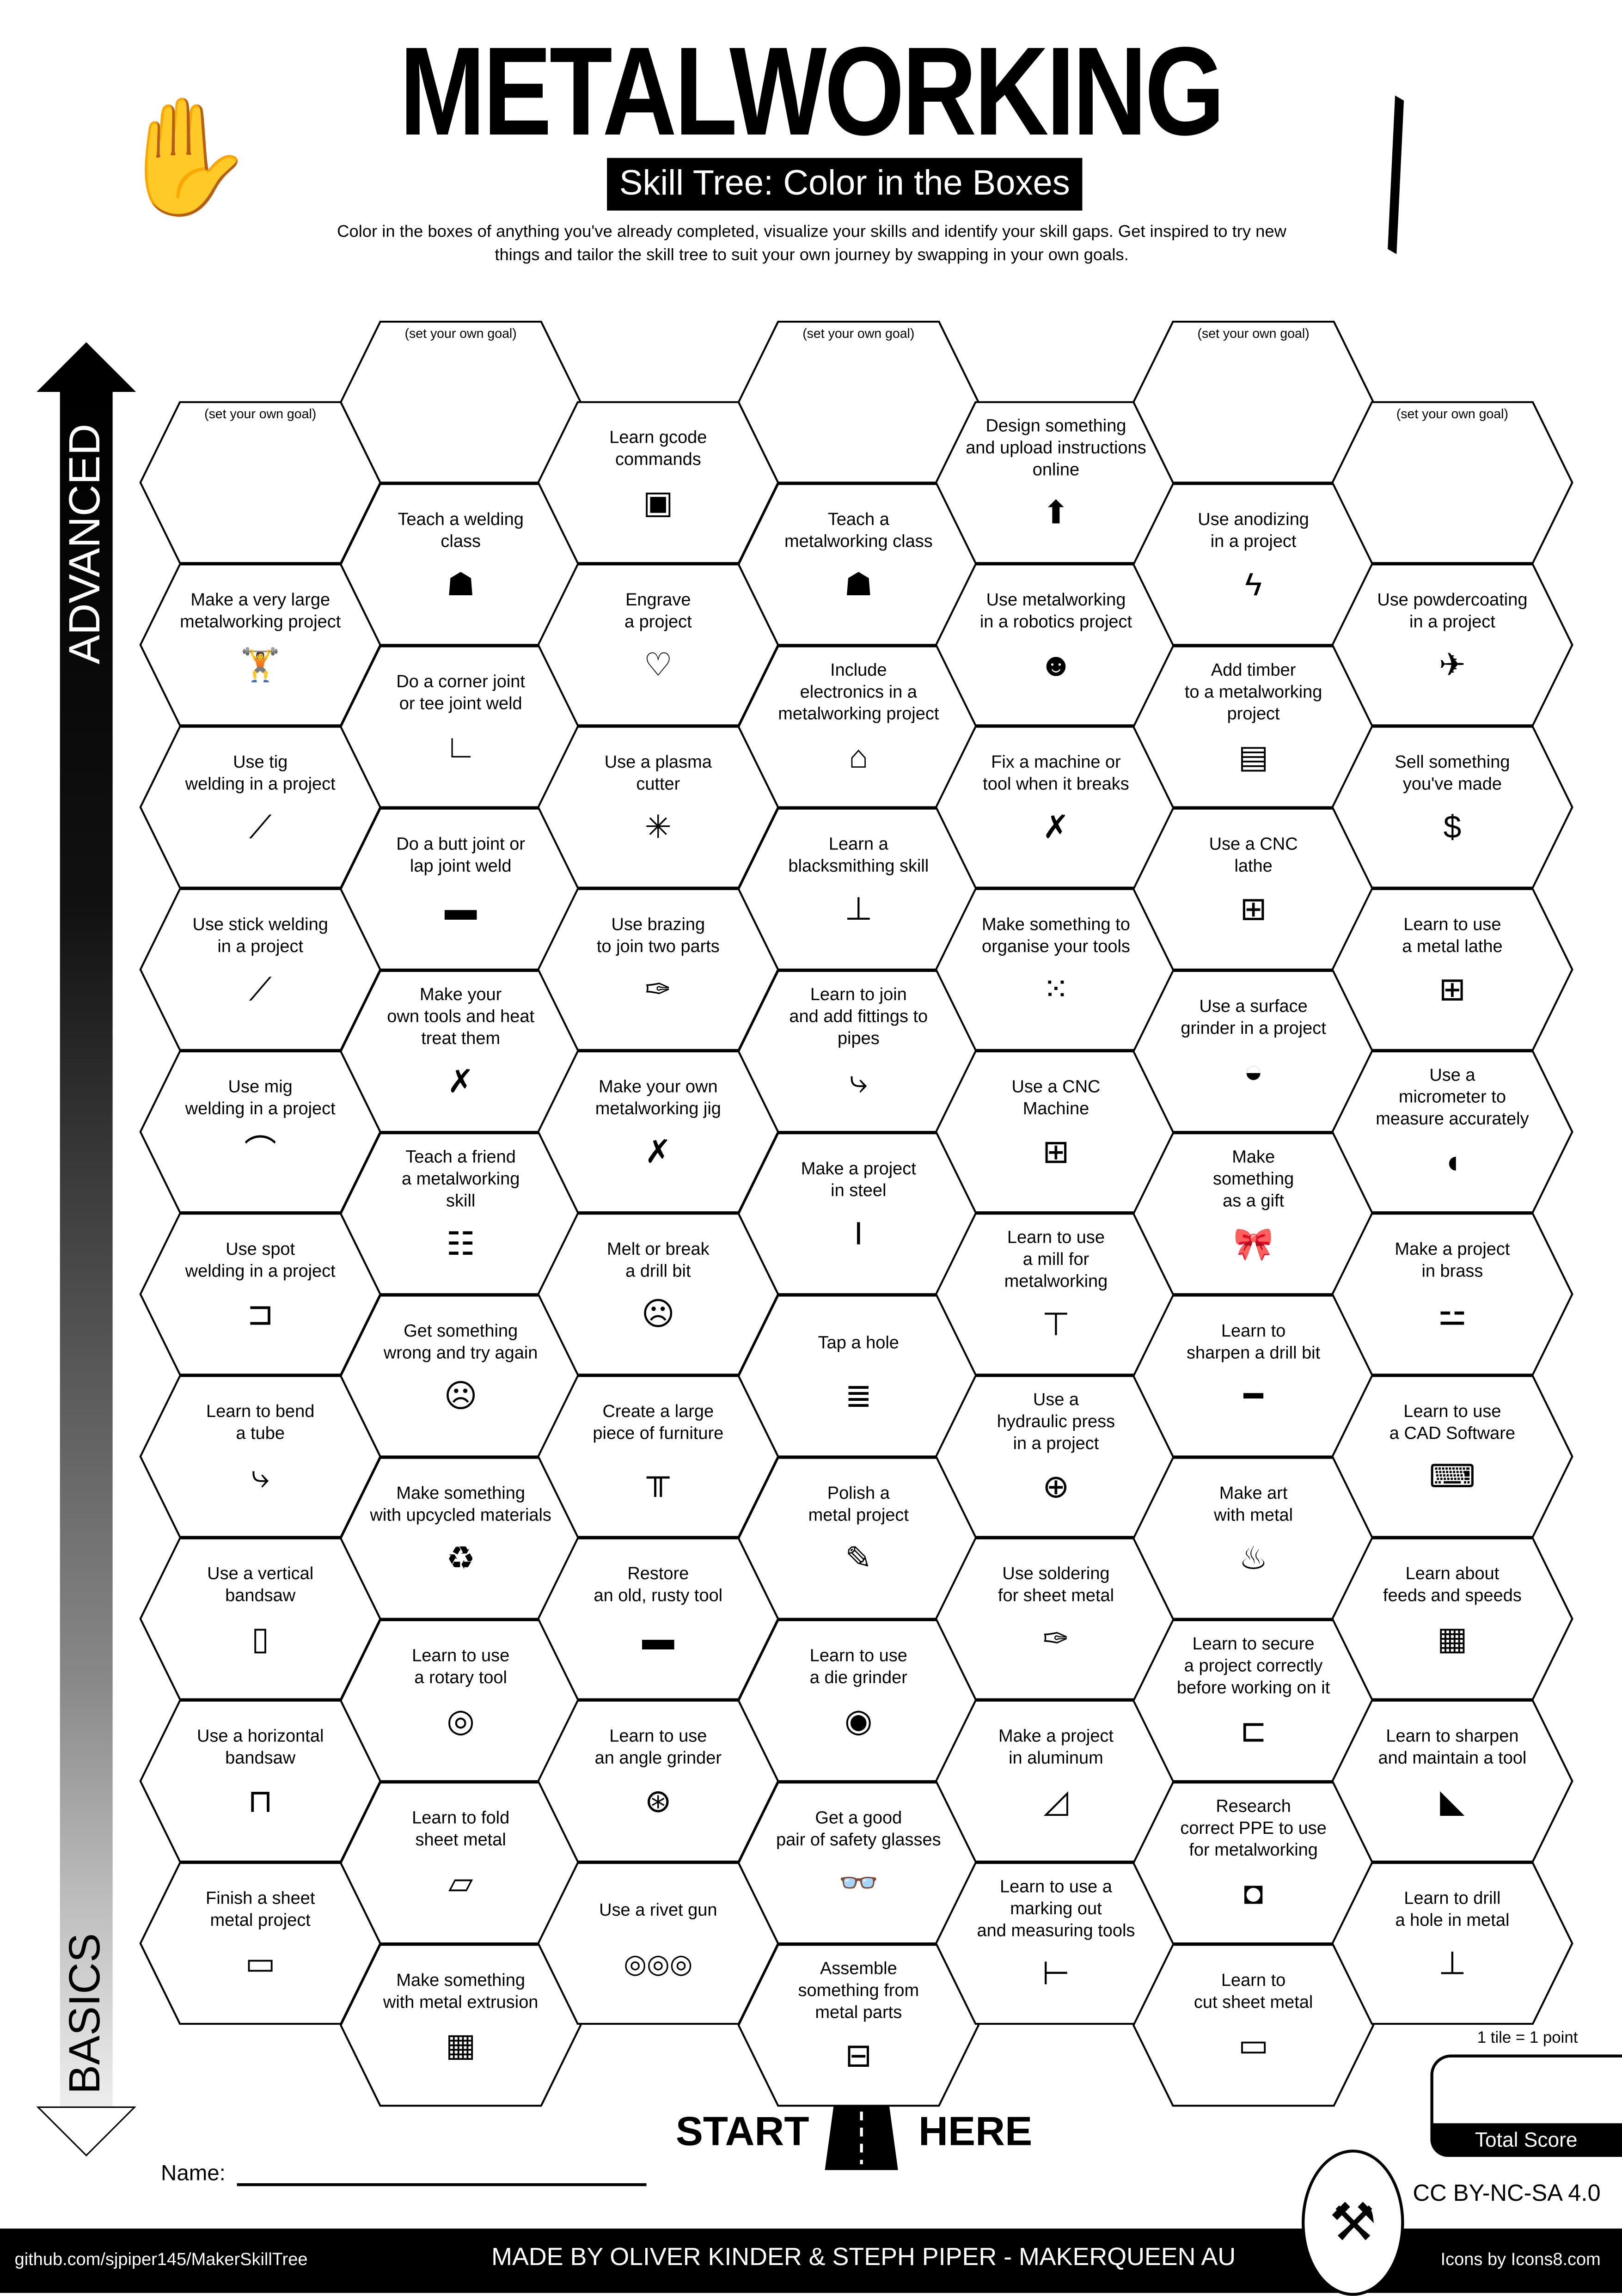 The height and width of the screenshot is (2296, 1622). Describe the element at coordinates (460, 1376) in the screenshot. I see `skill-tile: Get something wrong and try again ☹` at that location.